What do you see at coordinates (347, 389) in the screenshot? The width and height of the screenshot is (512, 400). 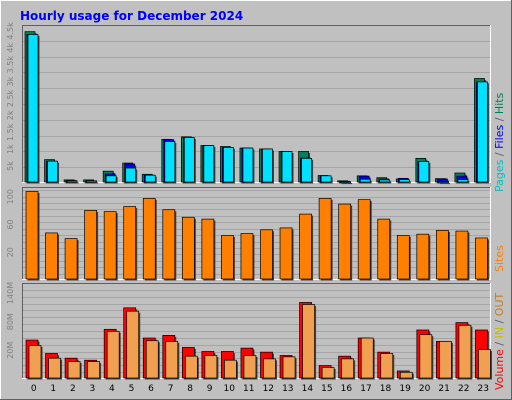 I see `x-tick-label: 16` at bounding box center [347, 389].